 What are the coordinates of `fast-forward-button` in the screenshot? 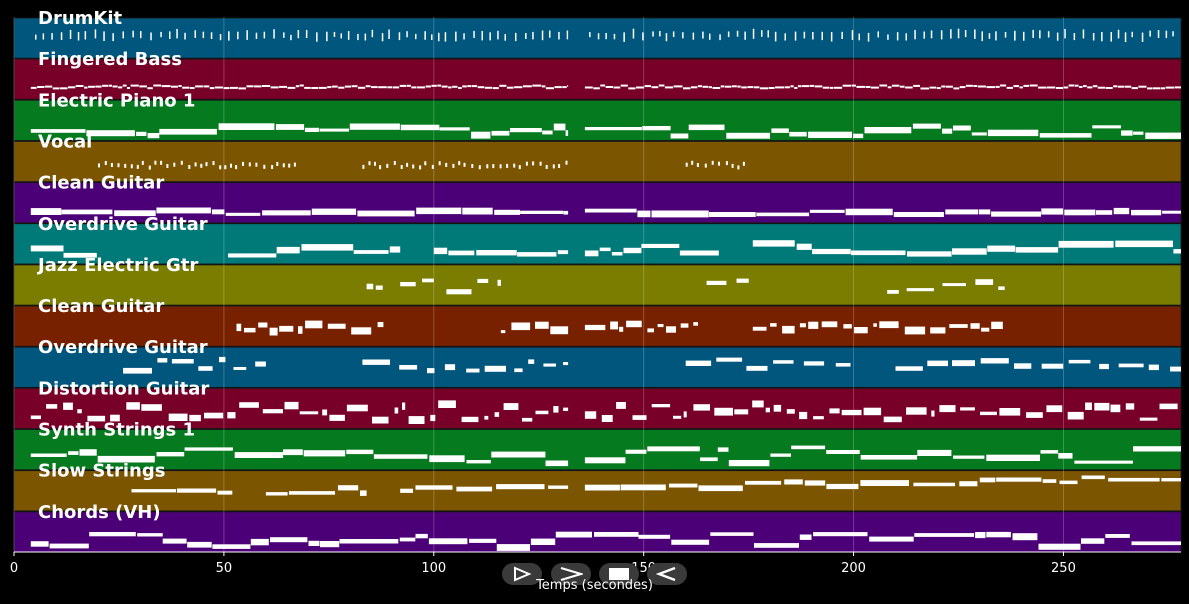 It's located at (571, 574).